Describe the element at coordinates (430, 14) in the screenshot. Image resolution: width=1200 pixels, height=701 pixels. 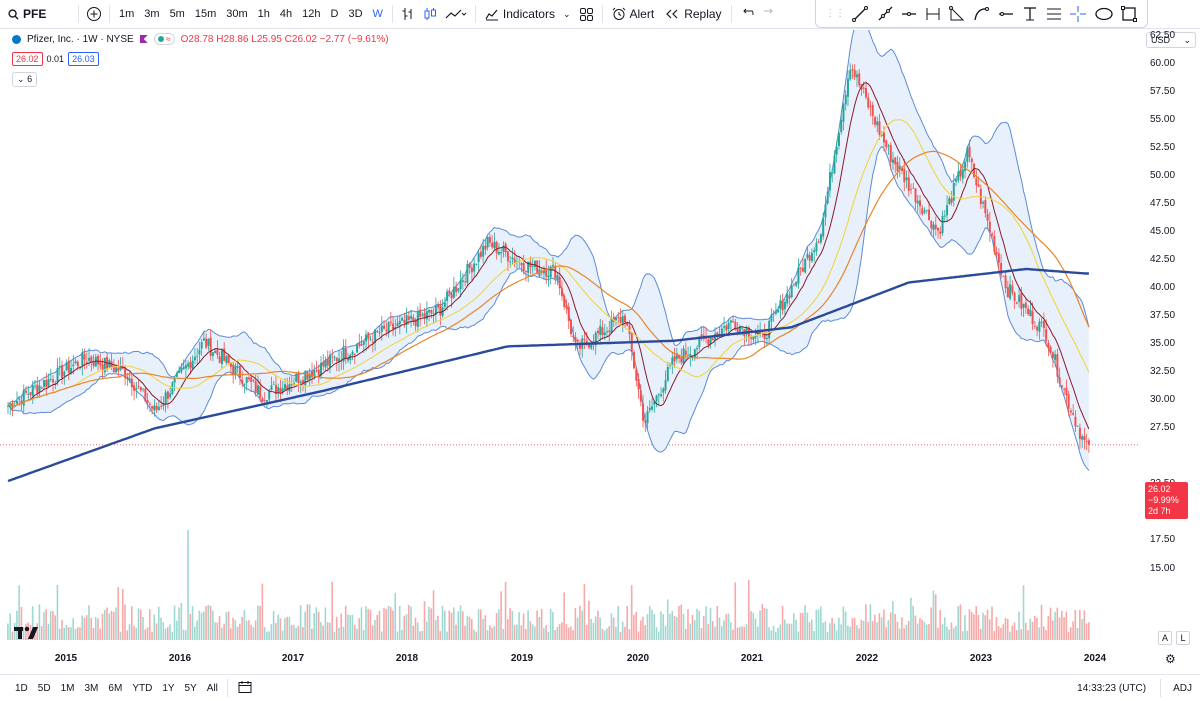
I see `candles-style-button` at that location.